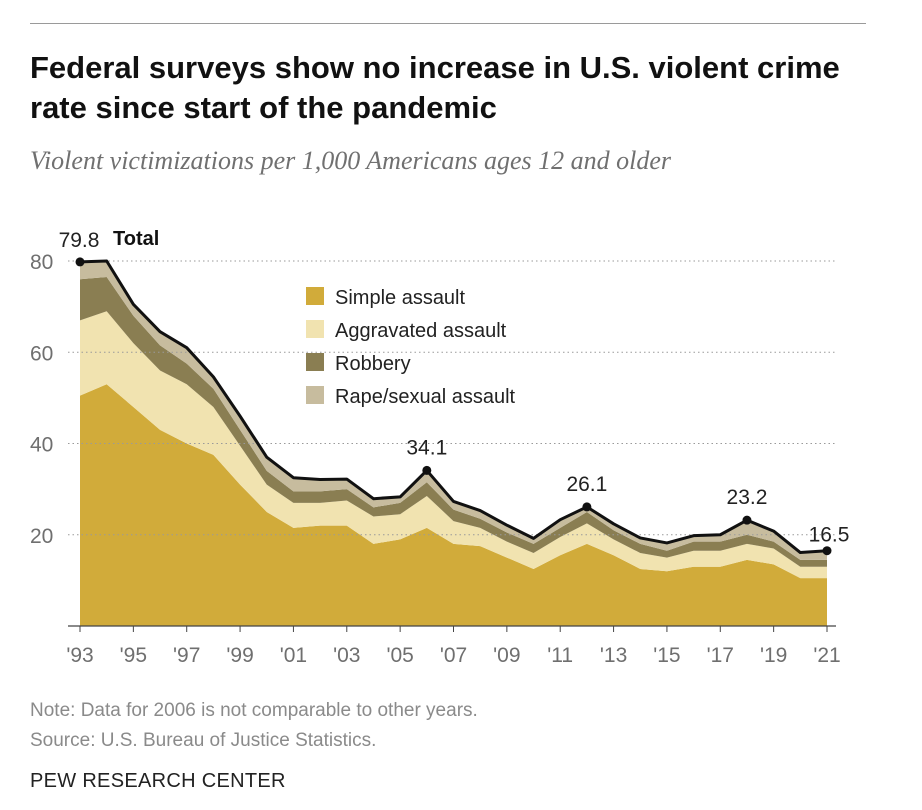  What do you see at coordinates (666, 655) in the screenshot?
I see `x-tick-label-2015: '15` at bounding box center [666, 655].